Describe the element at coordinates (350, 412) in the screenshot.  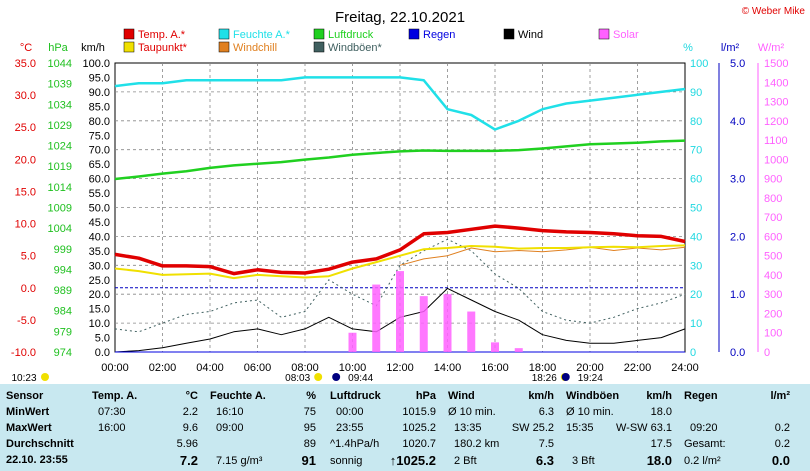
I see `press-min-time: 00:00` at that location.